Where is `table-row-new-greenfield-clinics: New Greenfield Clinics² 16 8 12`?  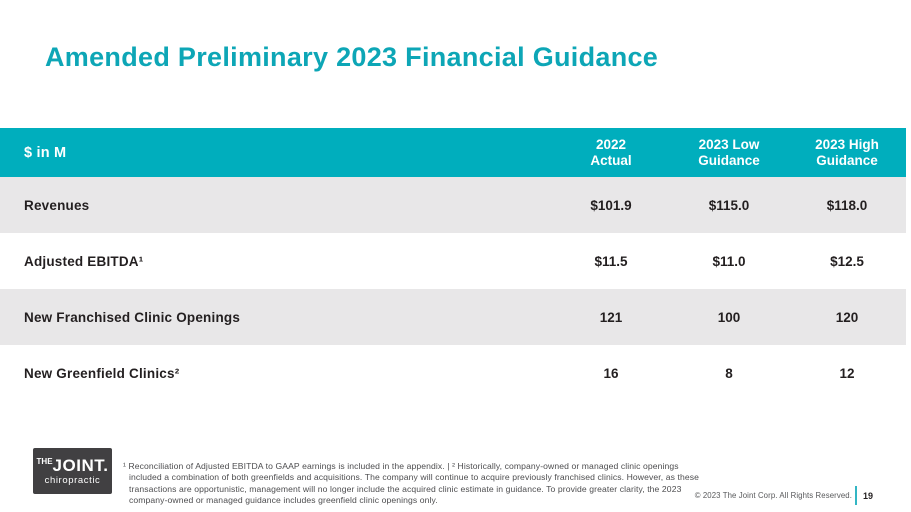
table-row-new-greenfield-clinics: New Greenfield Clinics² 16 8 12 is located at coordinates (453, 373).